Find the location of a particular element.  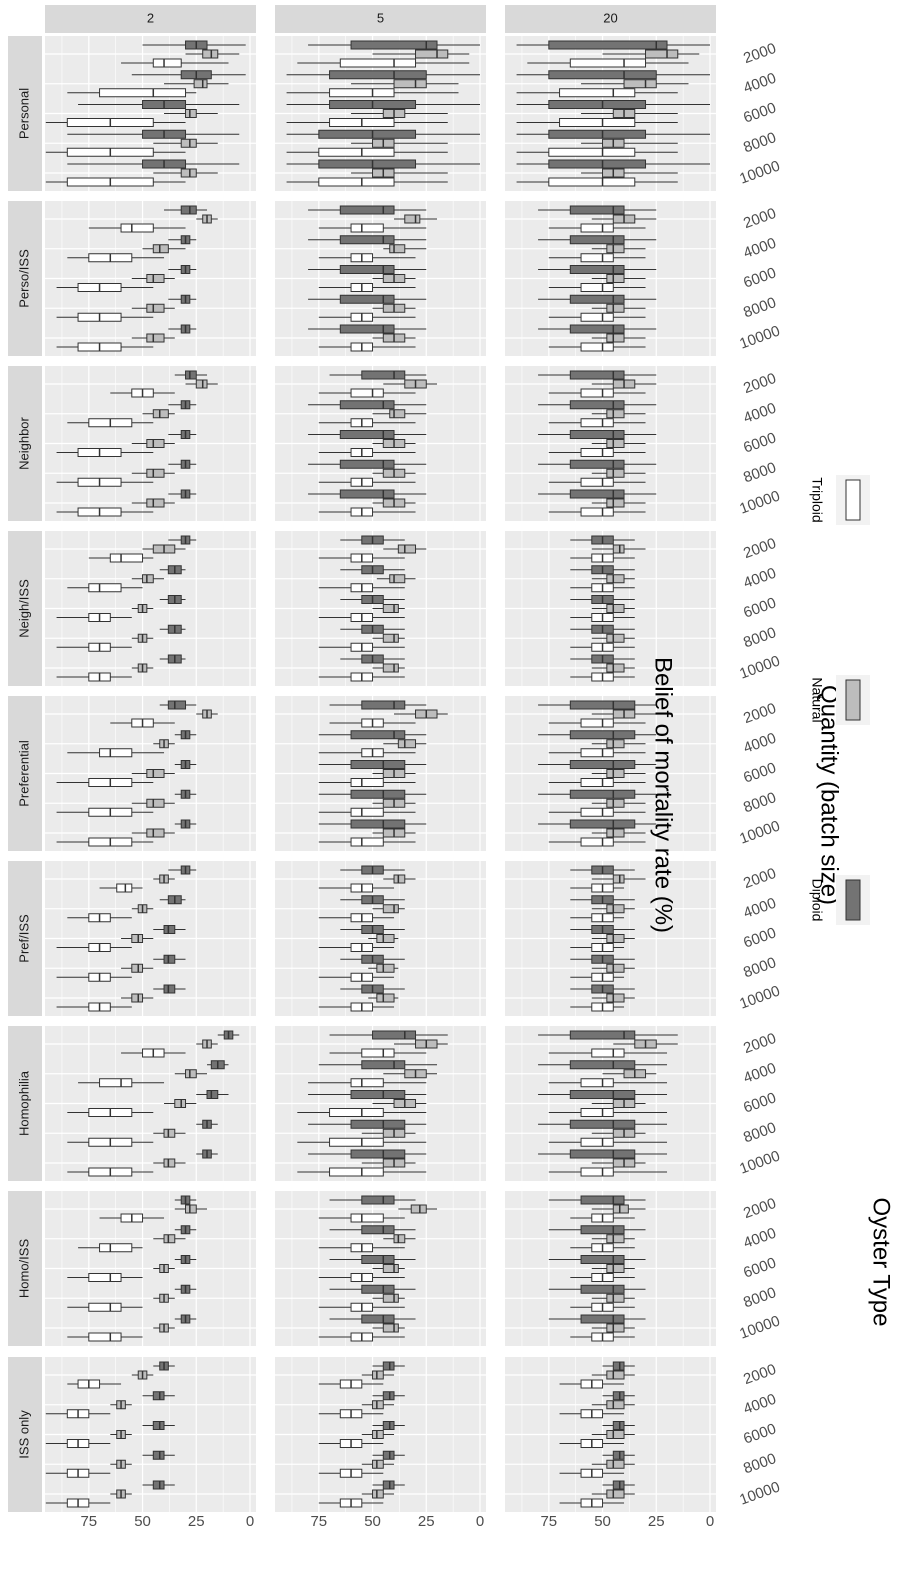

value-tick-label: 50 is located at coordinates (372, 1521).